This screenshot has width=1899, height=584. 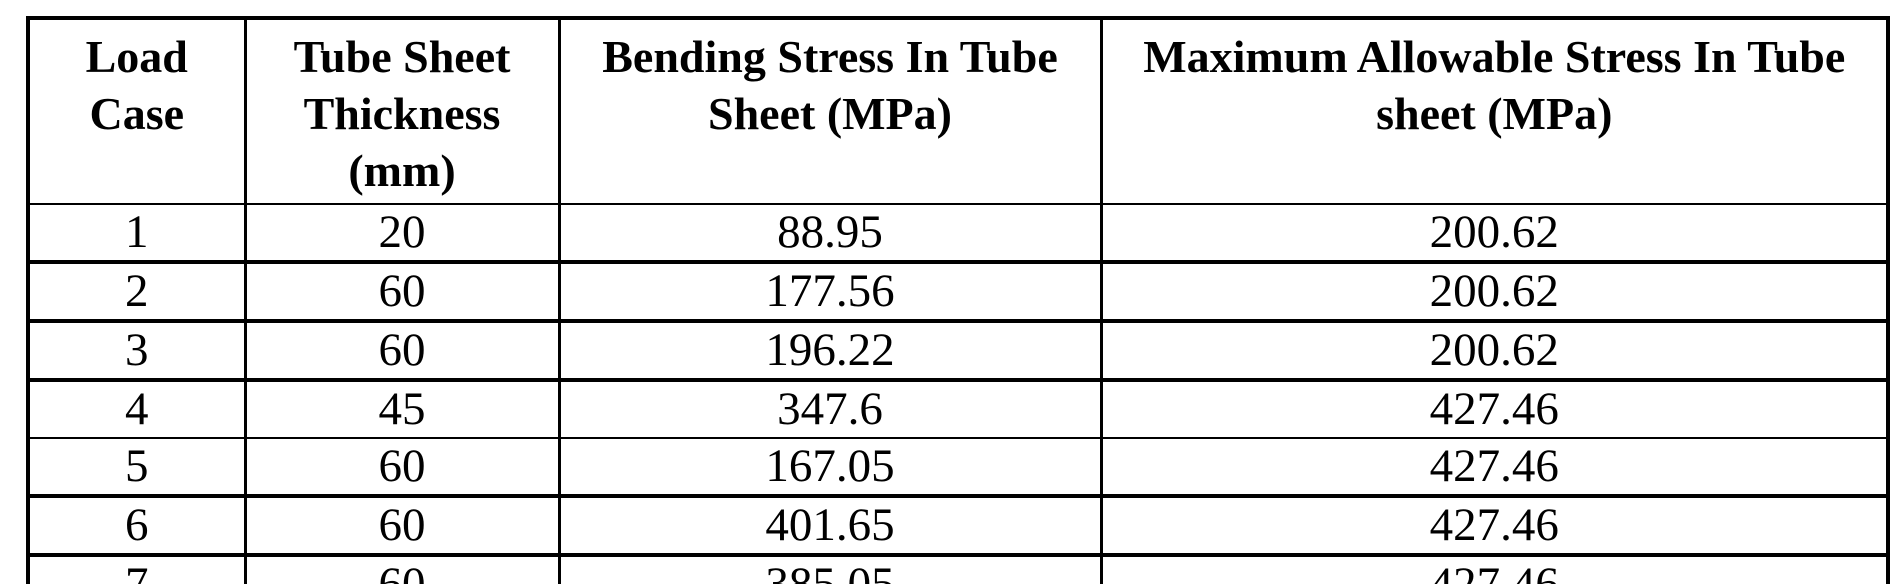 I want to click on cell-load-case: 6, so click(x=136, y=526).